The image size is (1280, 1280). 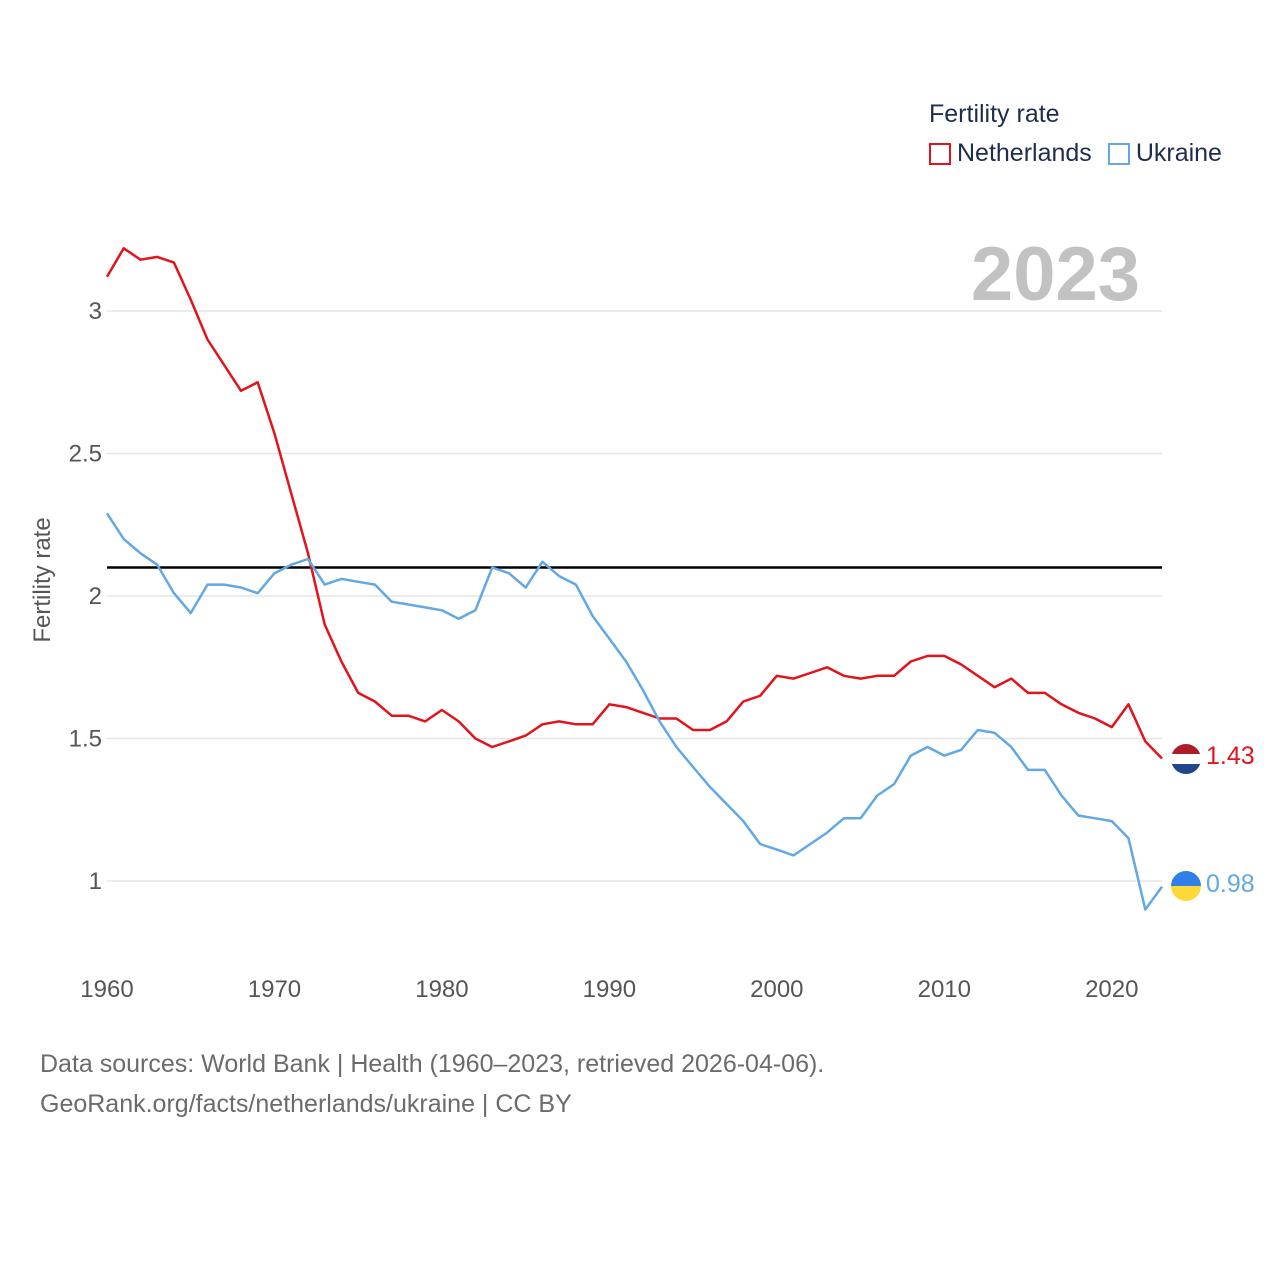 What do you see at coordinates (441, 989) in the screenshot?
I see `x-tick-label: 1980` at bounding box center [441, 989].